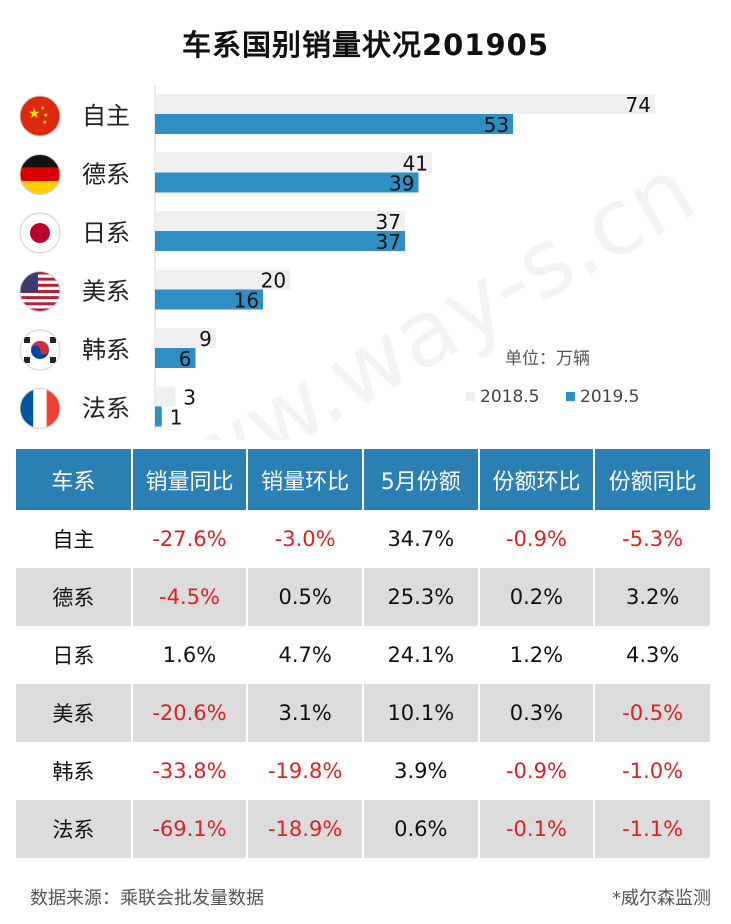 This screenshot has height=924, width=731. What do you see at coordinates (74, 829) in the screenshot?
I see `row-name-cell: 法系` at bounding box center [74, 829].